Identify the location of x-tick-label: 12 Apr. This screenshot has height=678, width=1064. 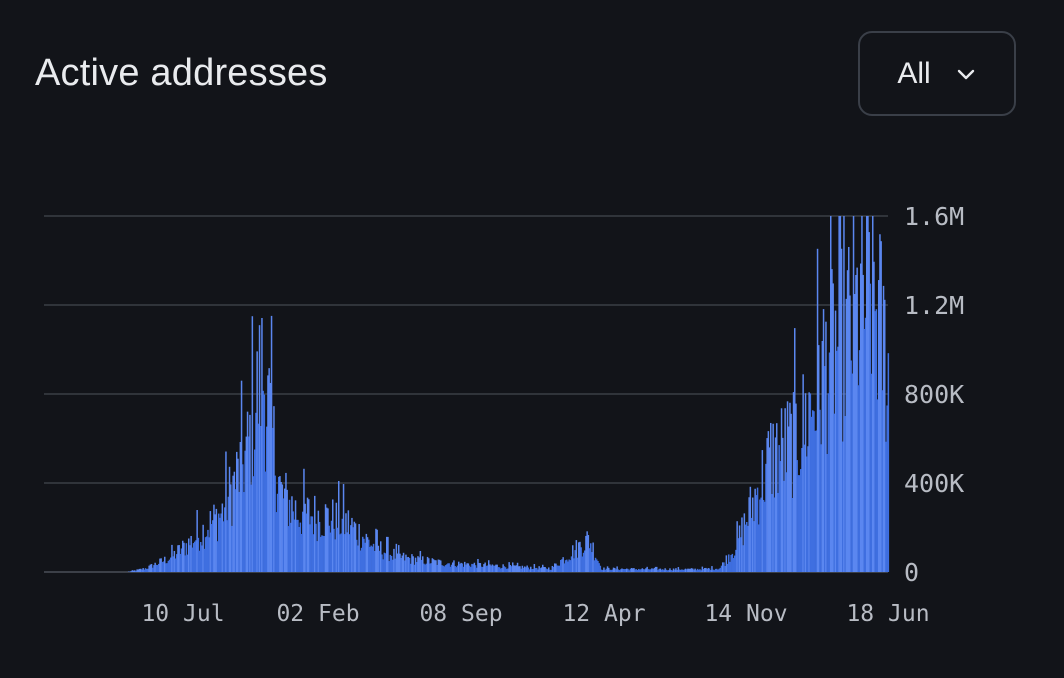
(603, 614).